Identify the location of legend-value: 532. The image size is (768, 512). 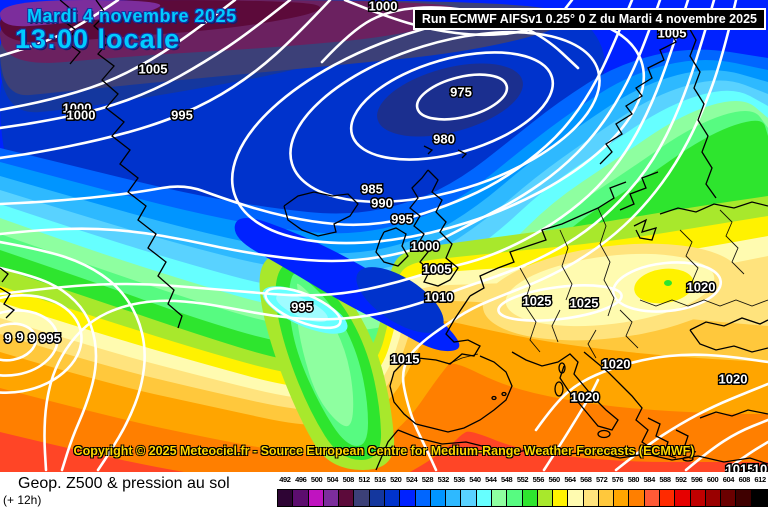
(443, 479).